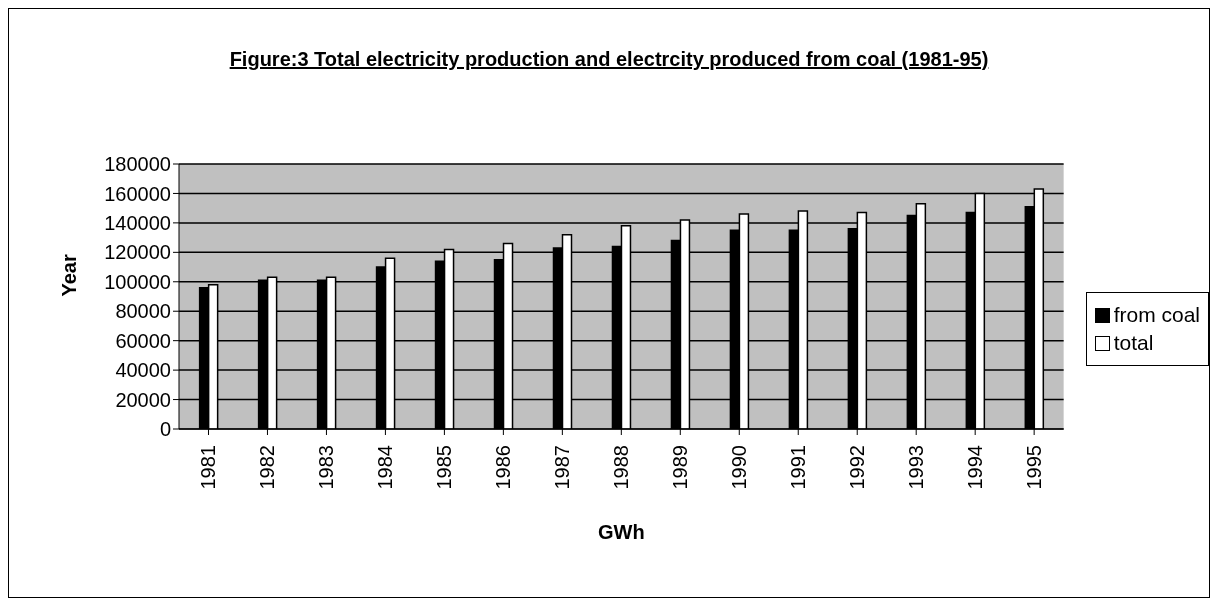  Describe the element at coordinates (165, 429) in the screenshot. I see `y-tick-label: 0` at that location.